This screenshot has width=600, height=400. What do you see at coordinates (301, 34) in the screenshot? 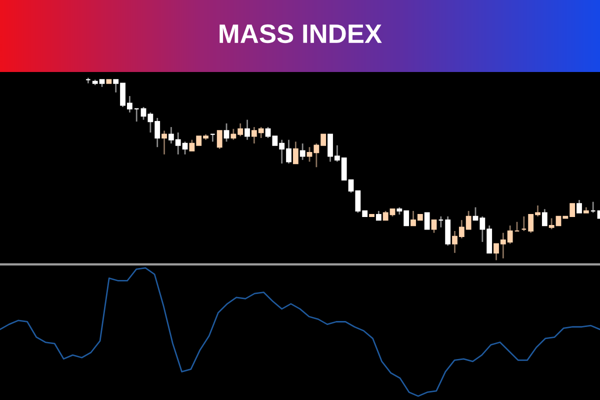
I see `chart-title: MASS INDEX` at bounding box center [301, 34].